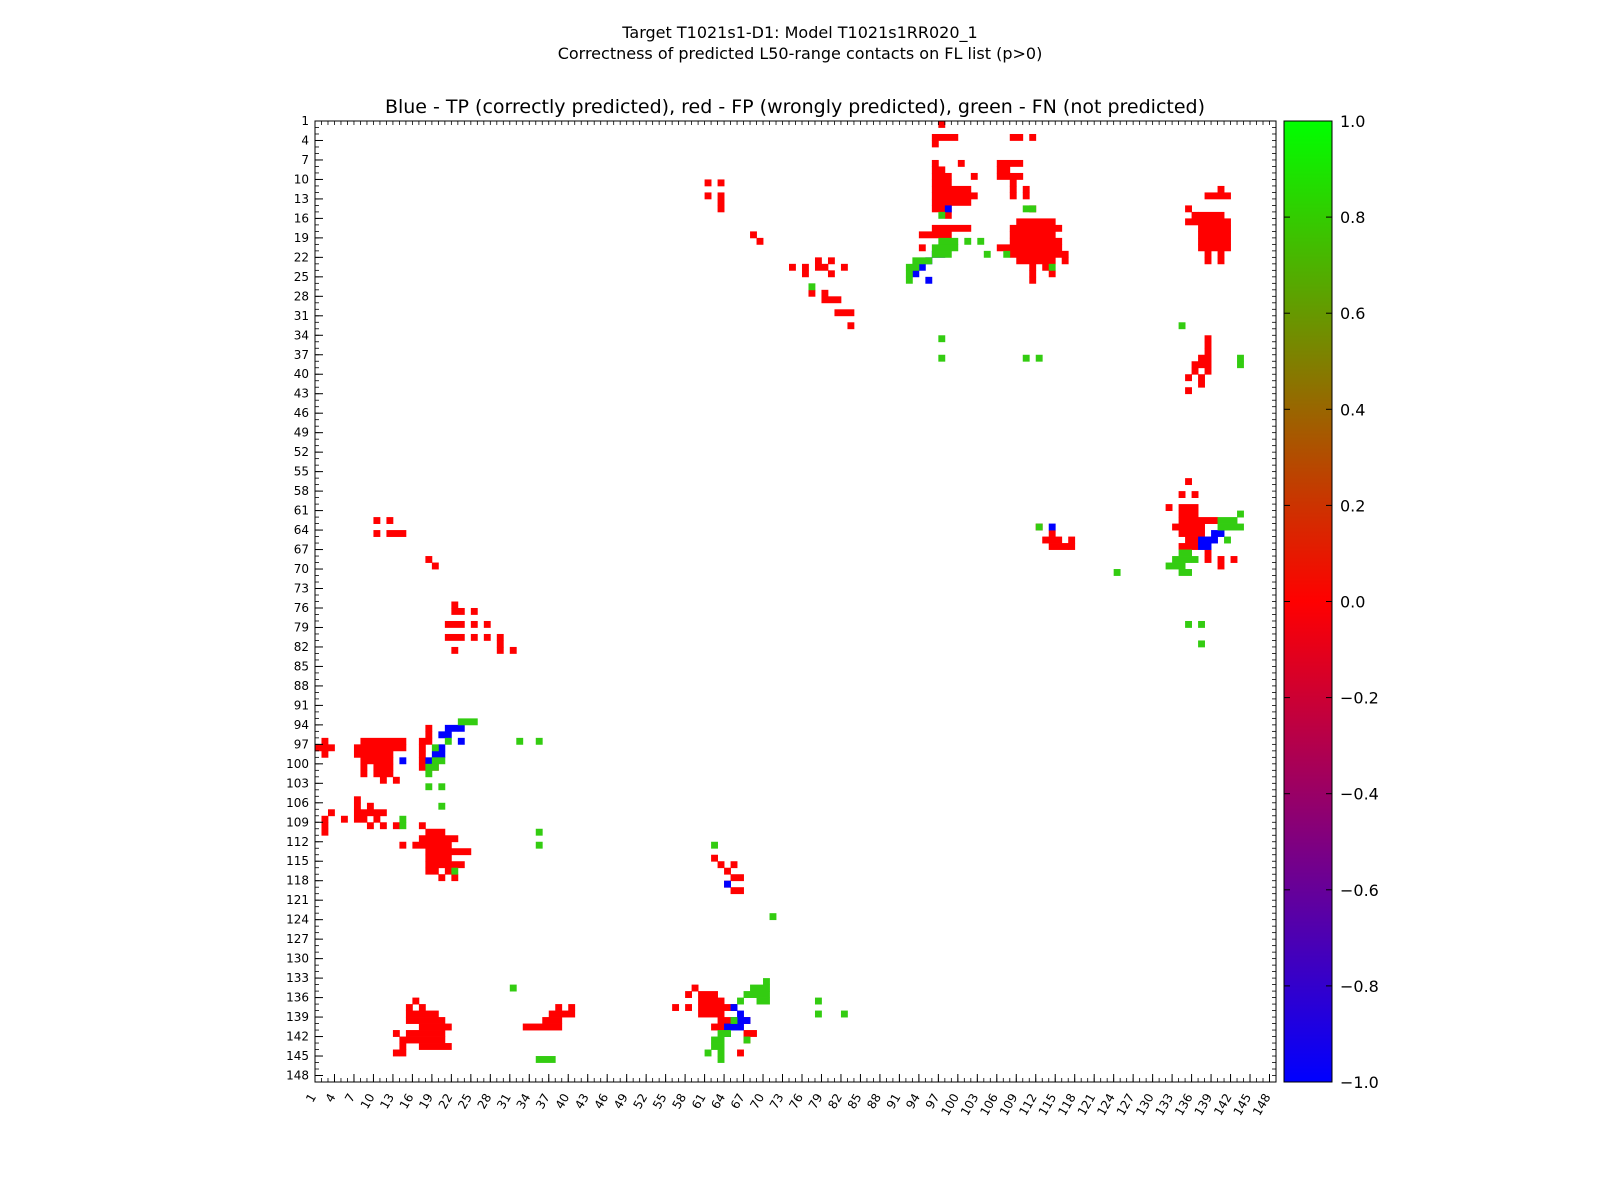 The height and width of the screenshot is (1200, 1600). What do you see at coordinates (297, 978) in the screenshot?
I see `y-tick-label: 133` at bounding box center [297, 978].